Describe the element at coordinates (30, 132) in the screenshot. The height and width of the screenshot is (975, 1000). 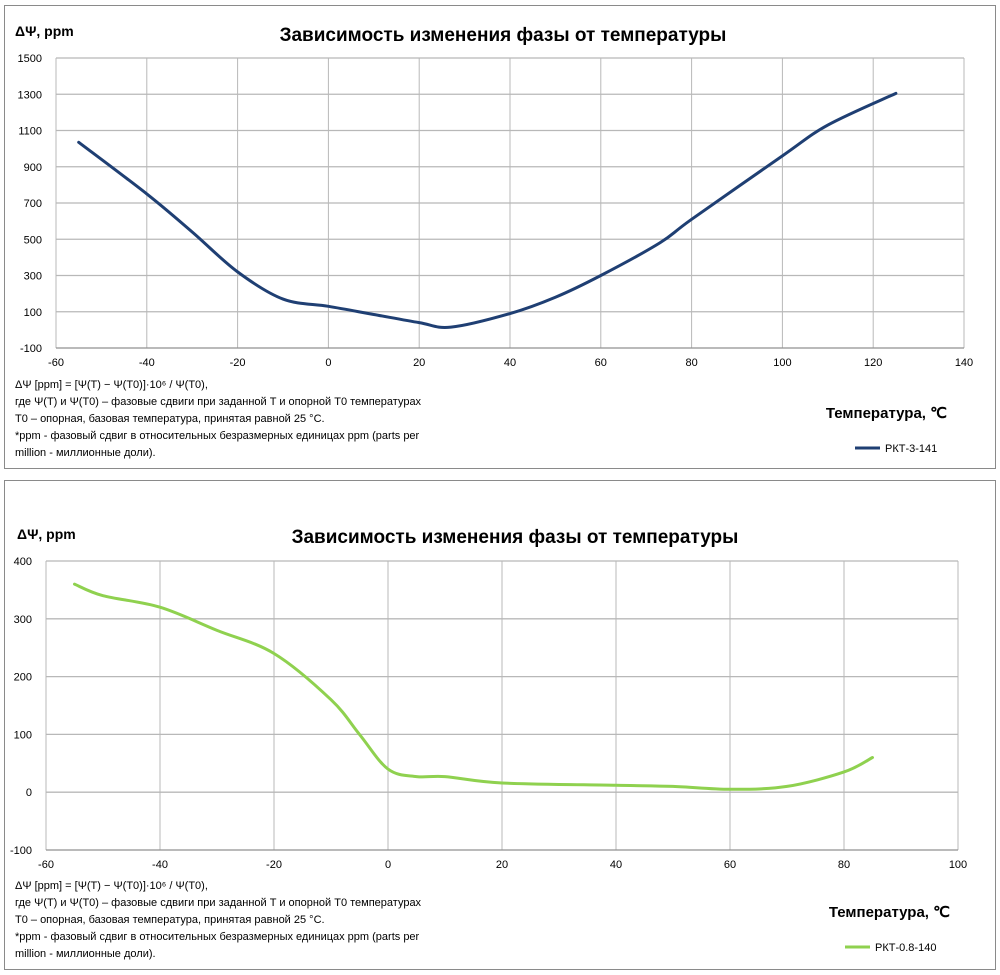
I see `y-tick-label: 1100` at that location.